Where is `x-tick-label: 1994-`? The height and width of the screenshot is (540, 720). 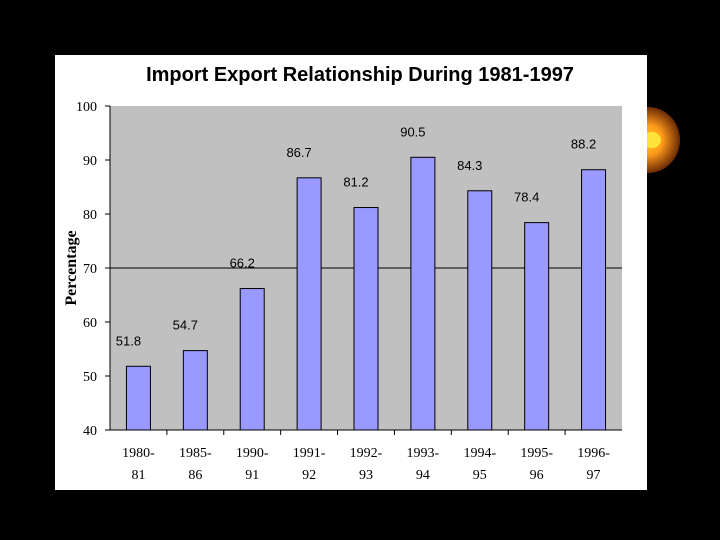
x-tick-label: 1994- is located at coordinates (479, 453).